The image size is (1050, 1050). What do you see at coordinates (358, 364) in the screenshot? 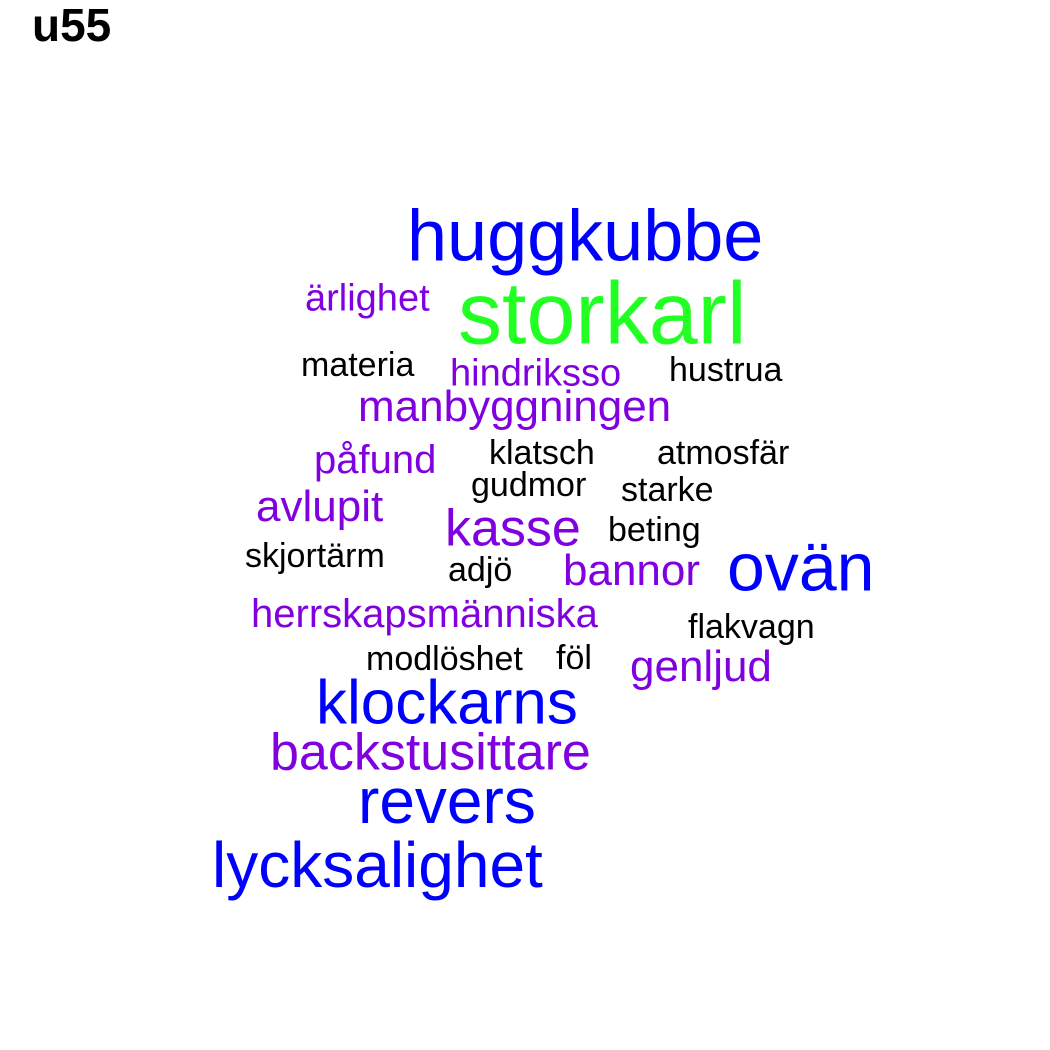
I see `word-materia: materia` at bounding box center [358, 364].